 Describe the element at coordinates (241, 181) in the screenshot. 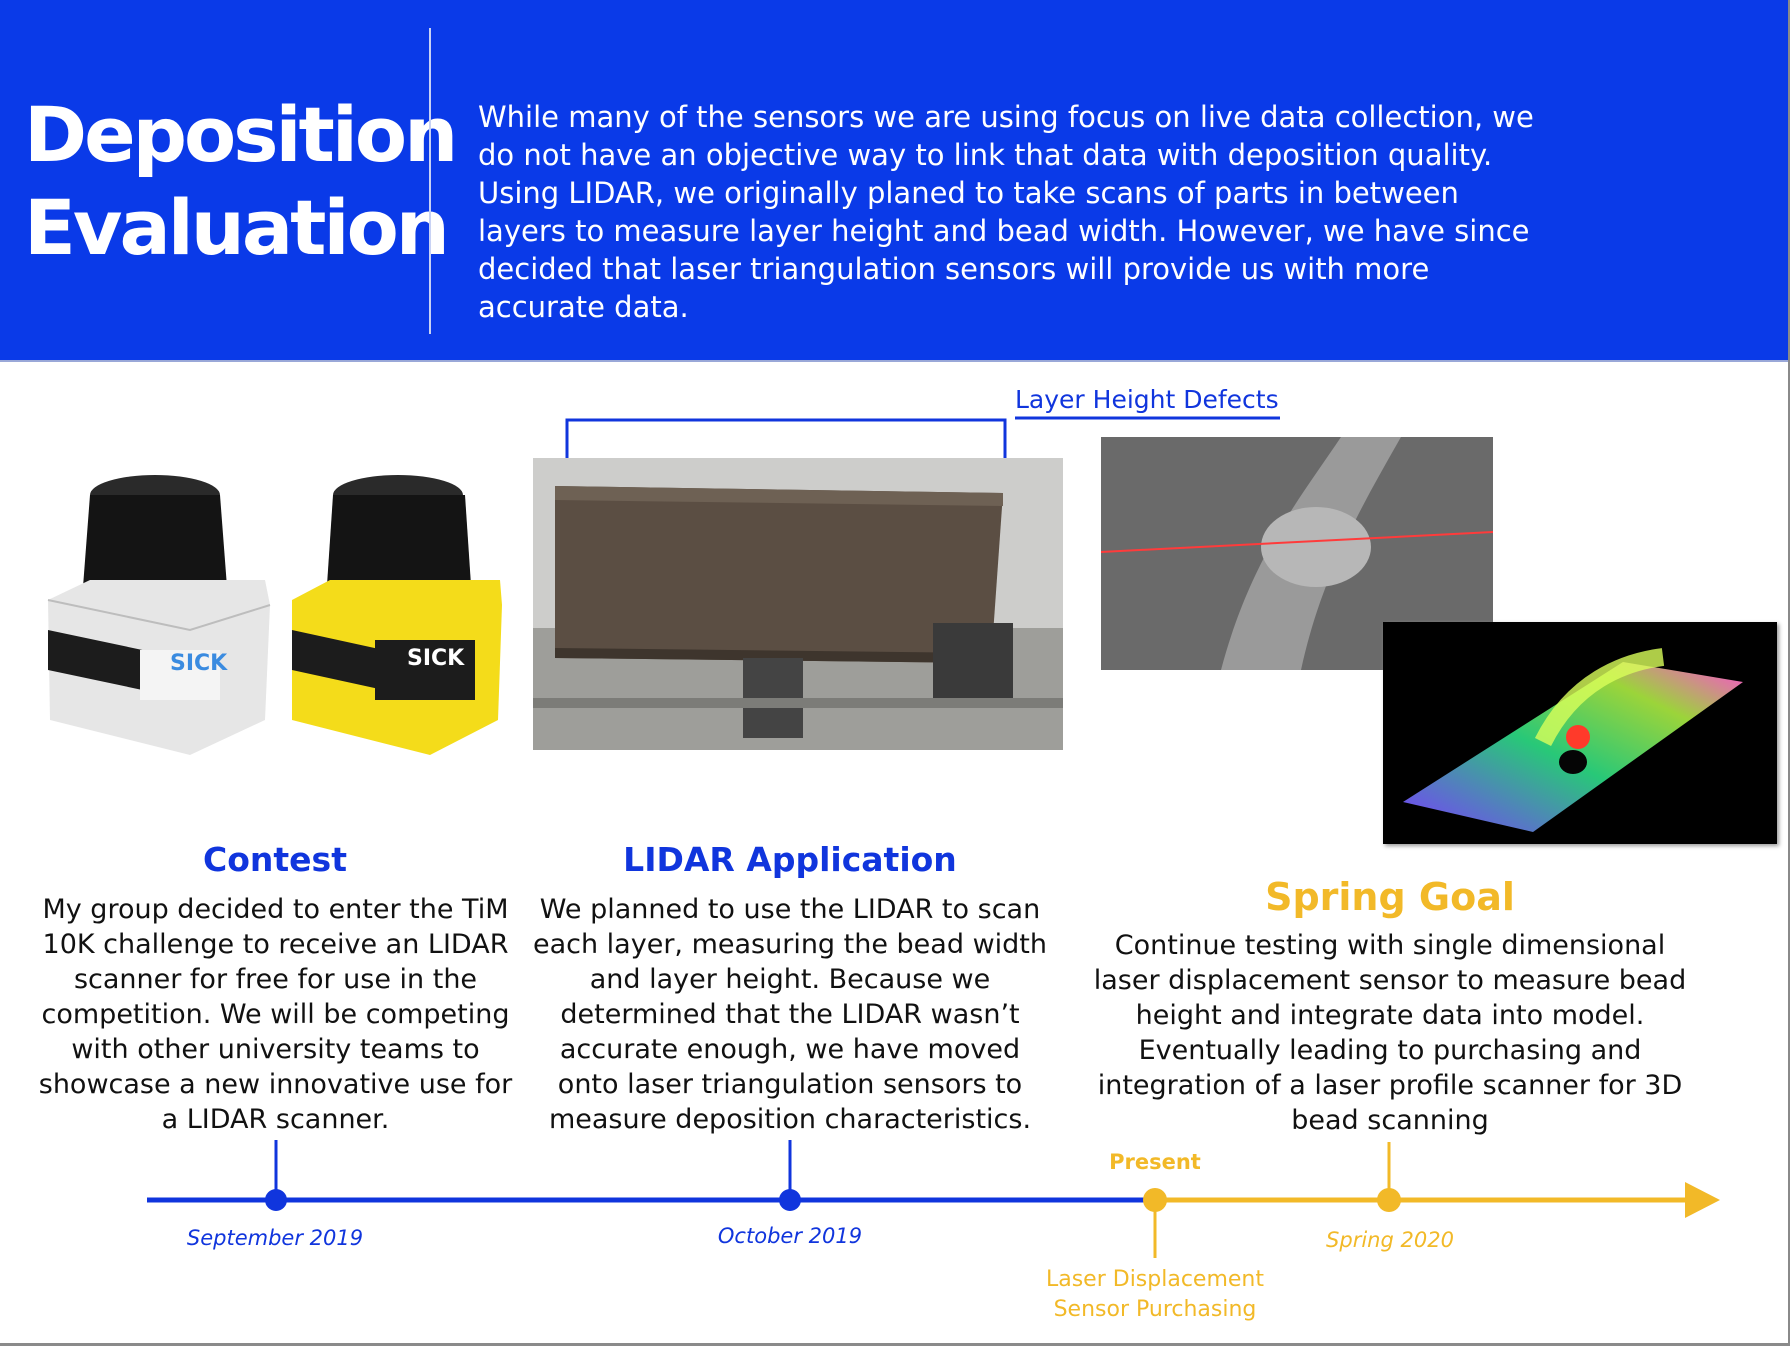

I see `page-title: Deposition Evaluation` at that location.